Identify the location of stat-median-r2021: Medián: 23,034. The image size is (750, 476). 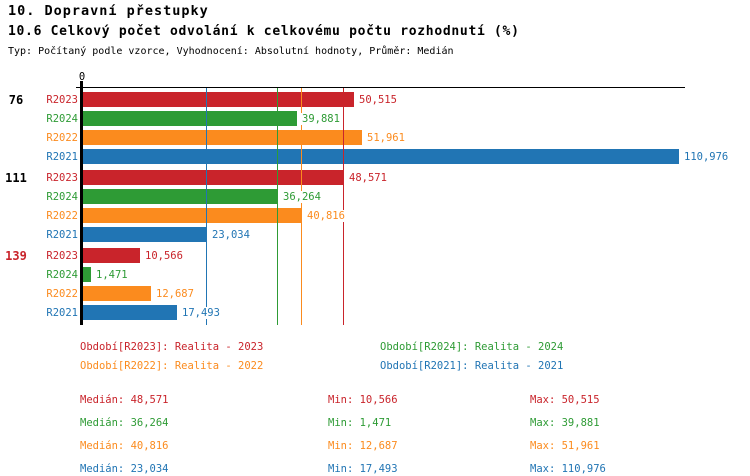
(124, 469).